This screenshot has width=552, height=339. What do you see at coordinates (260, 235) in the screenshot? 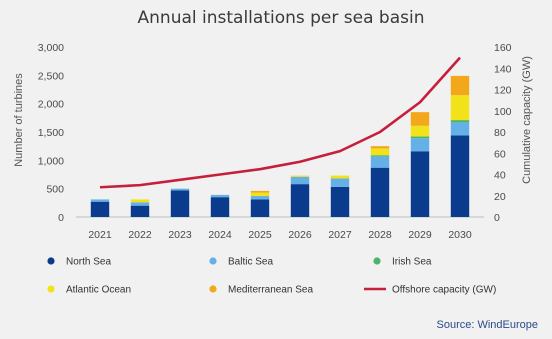
I see `x-tick-label: 2025` at bounding box center [260, 235].